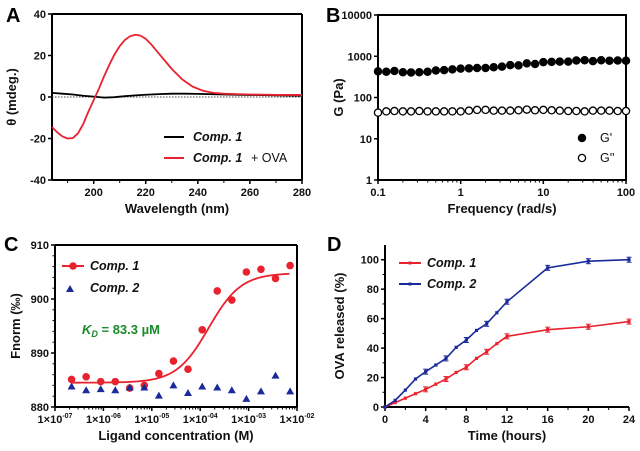 Image resolution: width=640 pixels, height=451 pixels. Describe the element at coordinates (200, 419) in the screenshot. I see `x-tick-label: 1×10-04` at that location.